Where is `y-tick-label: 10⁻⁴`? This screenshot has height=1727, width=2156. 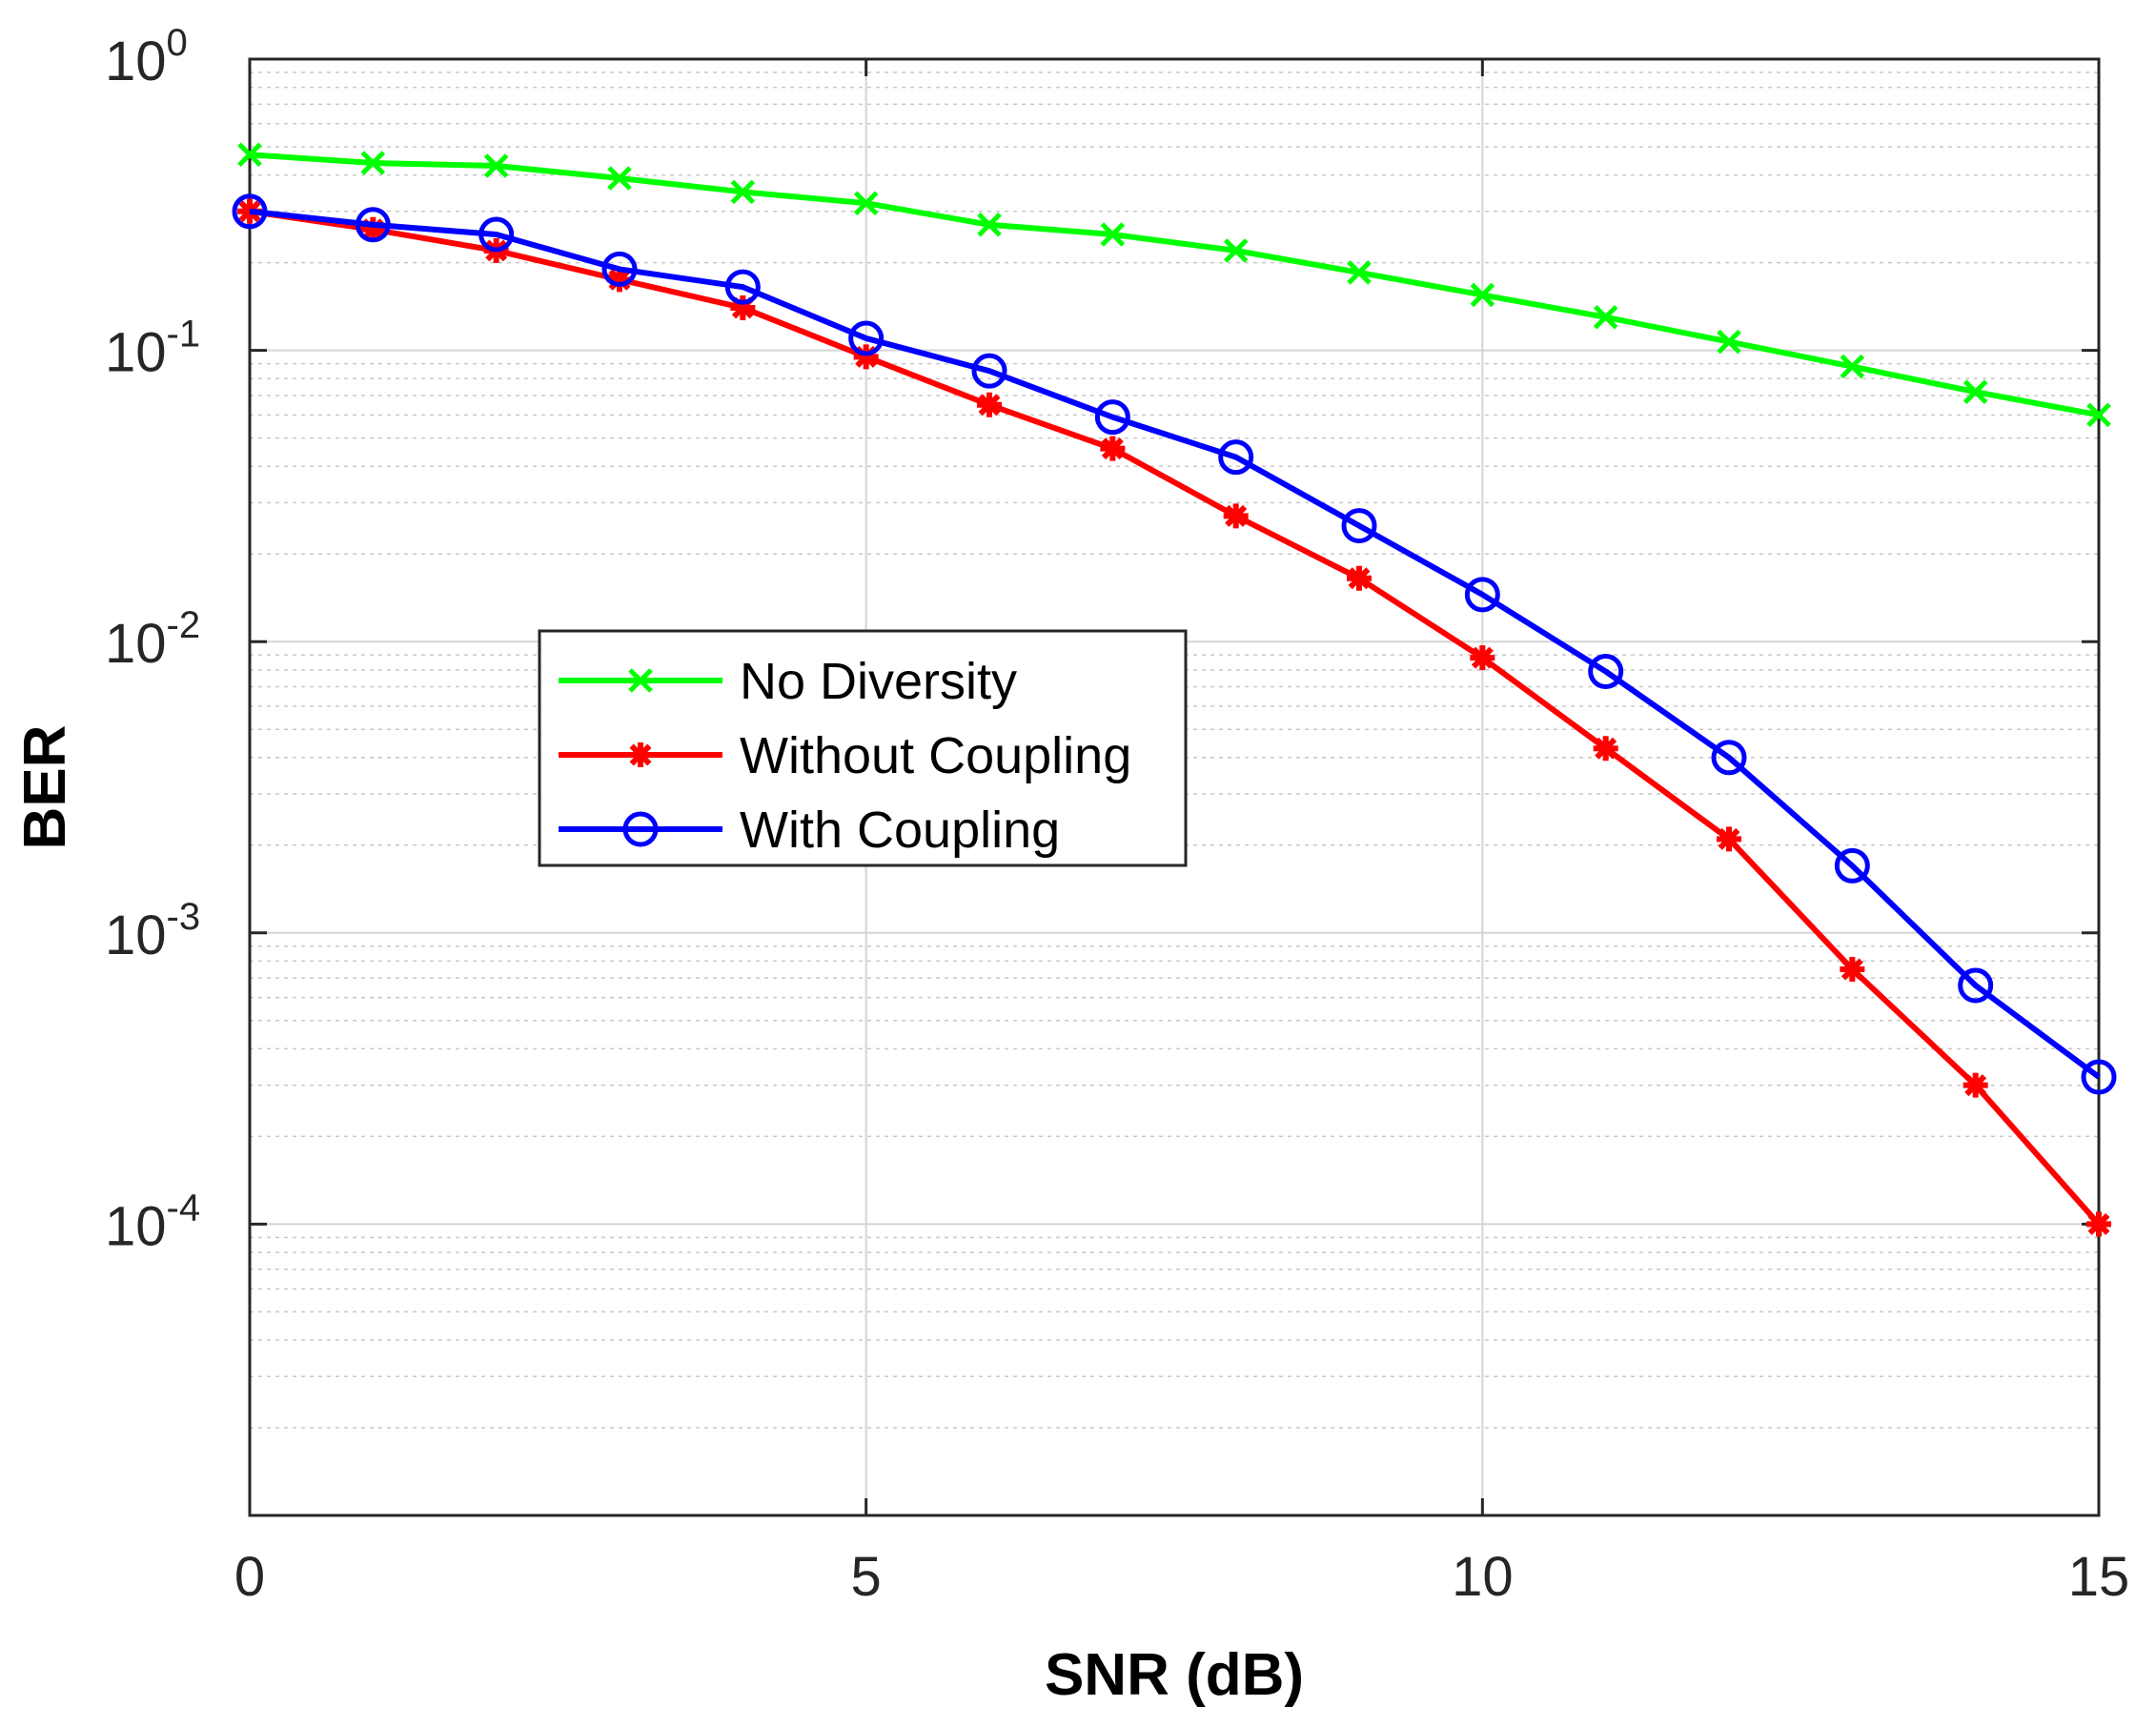
y-tick-label: 10⁻⁴ is located at coordinates (153, 1222).